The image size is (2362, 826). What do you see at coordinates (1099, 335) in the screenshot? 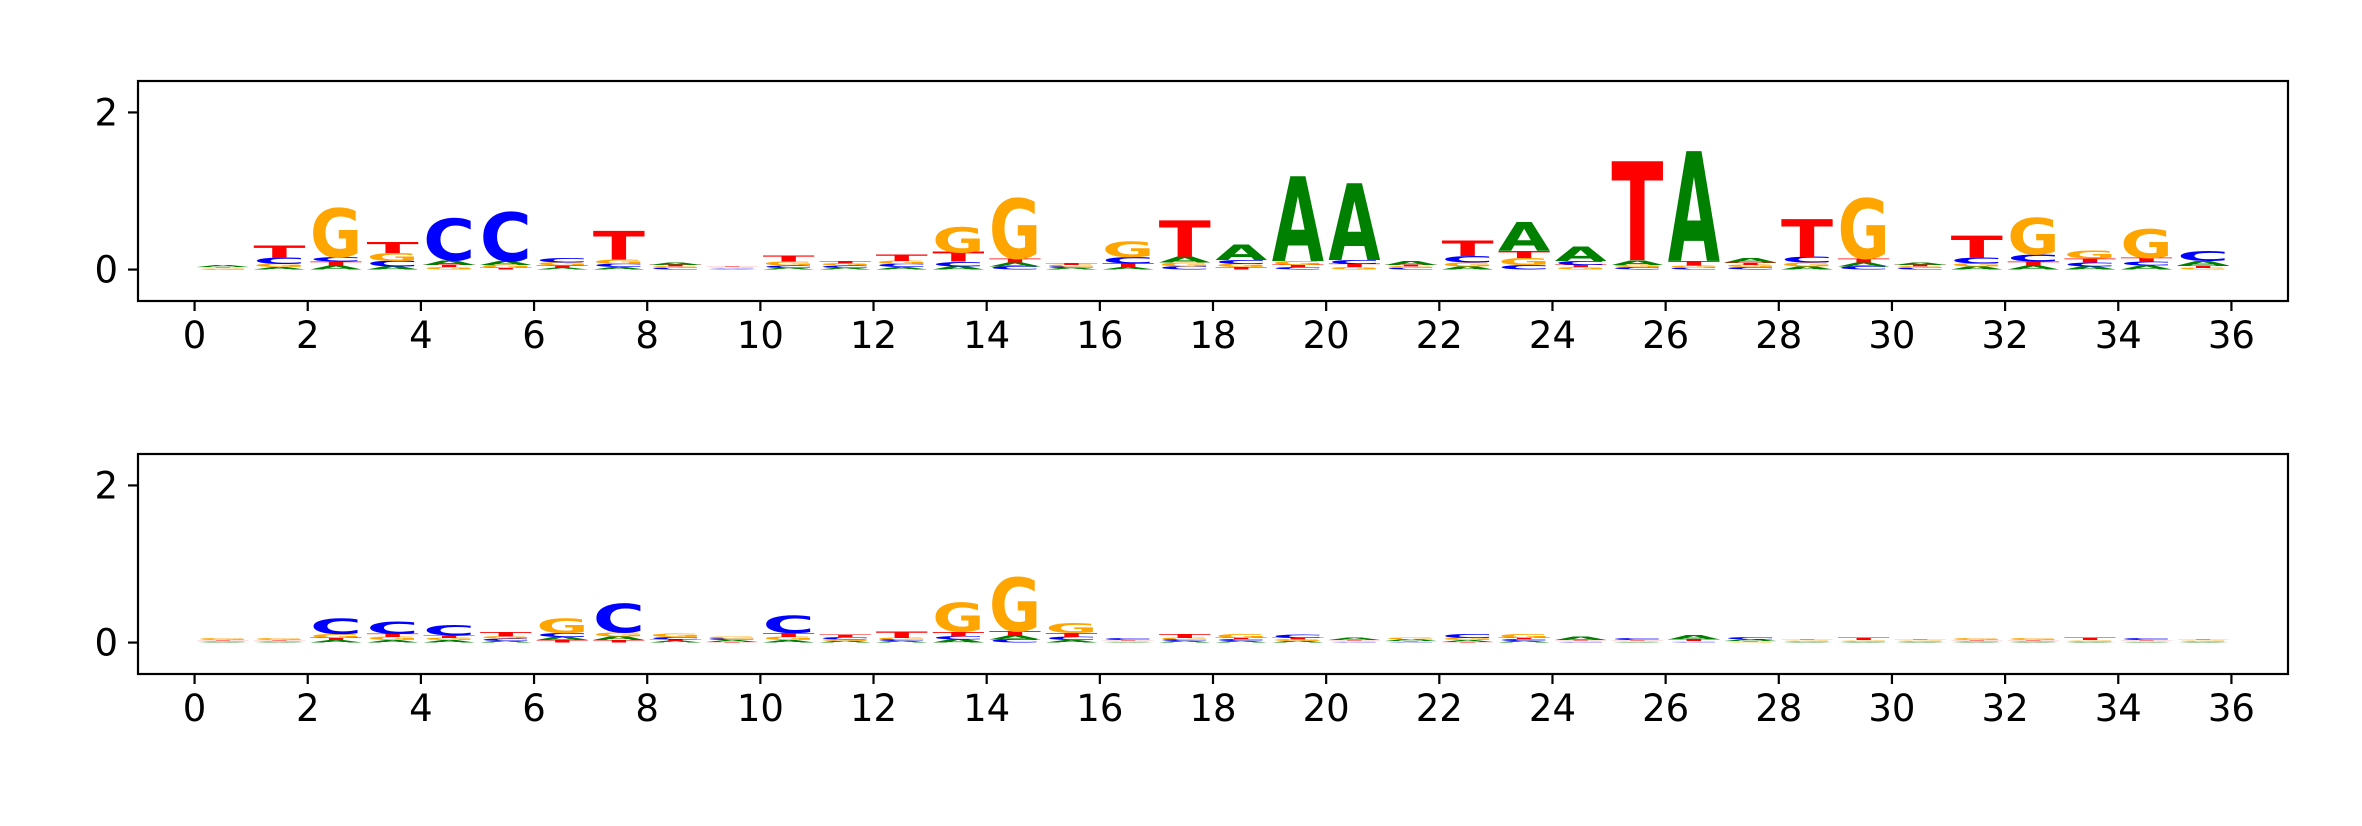
I see `x-tick-label: 16` at bounding box center [1099, 335].